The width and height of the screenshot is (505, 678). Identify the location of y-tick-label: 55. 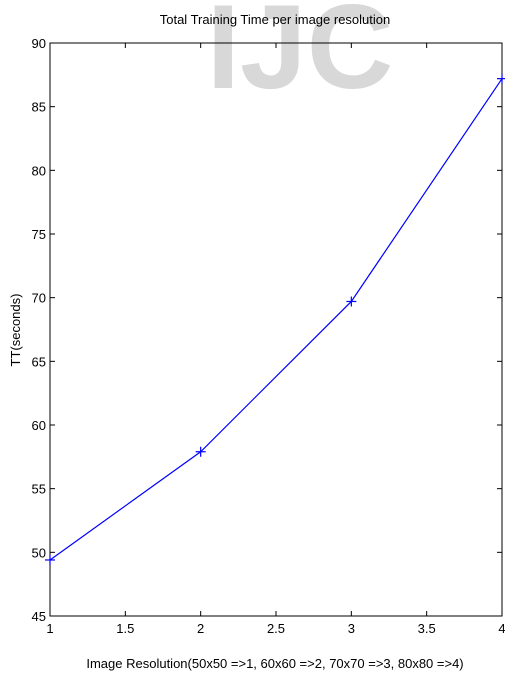
(39, 489).